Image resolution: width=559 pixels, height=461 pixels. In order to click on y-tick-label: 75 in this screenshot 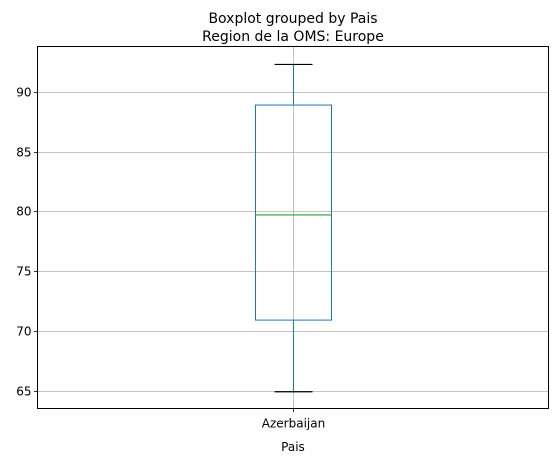, I will do `click(23, 272)`.